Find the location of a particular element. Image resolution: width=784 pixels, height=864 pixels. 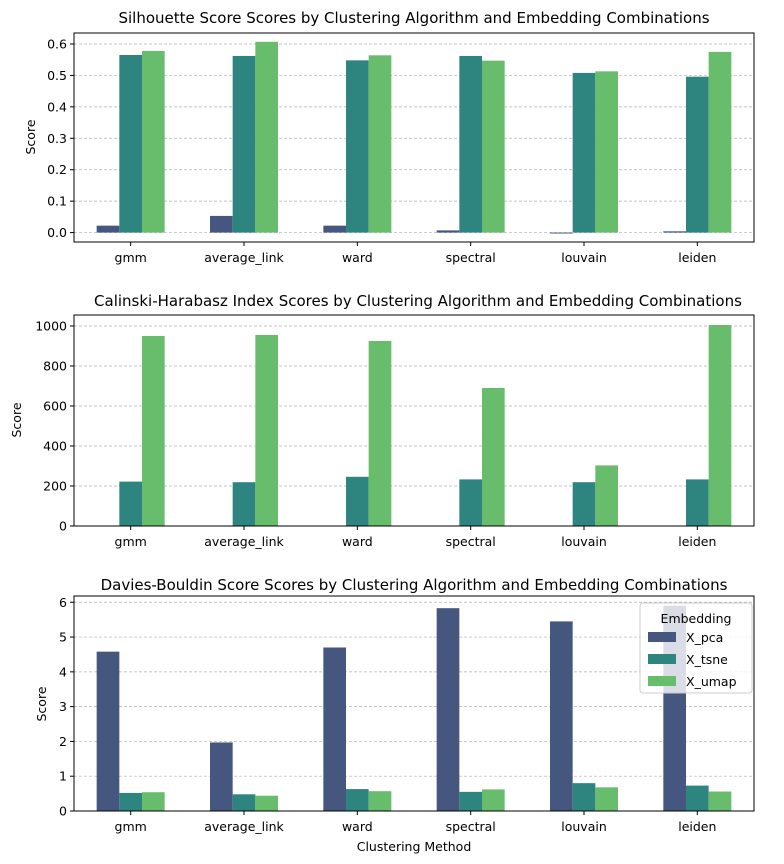

y-tick-label: 6 is located at coordinates (63, 602).